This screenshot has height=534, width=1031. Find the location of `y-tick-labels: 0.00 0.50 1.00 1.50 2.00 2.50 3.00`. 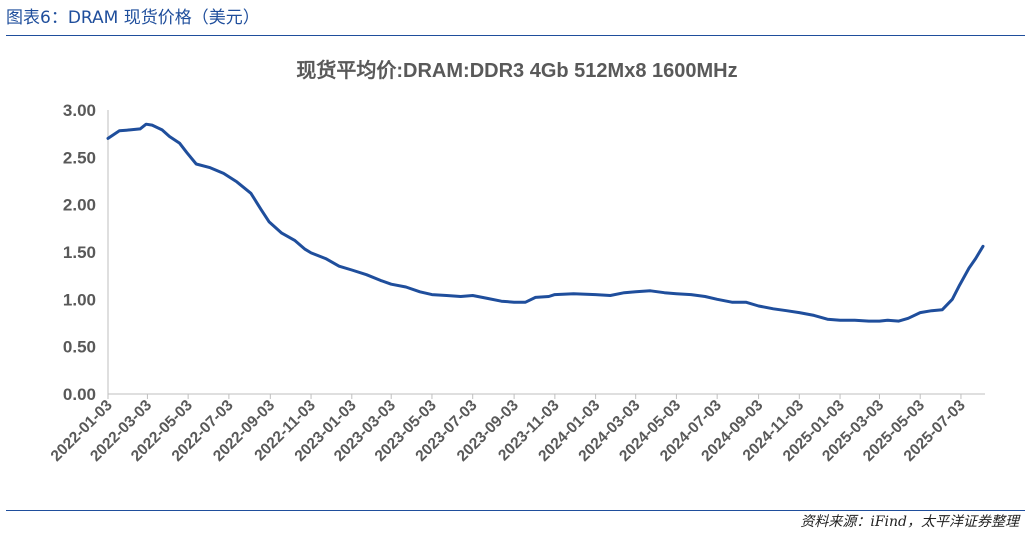

y-tick-labels: 0.00 0.50 1.00 1.50 2.00 2.50 3.00 is located at coordinates (79, 252).